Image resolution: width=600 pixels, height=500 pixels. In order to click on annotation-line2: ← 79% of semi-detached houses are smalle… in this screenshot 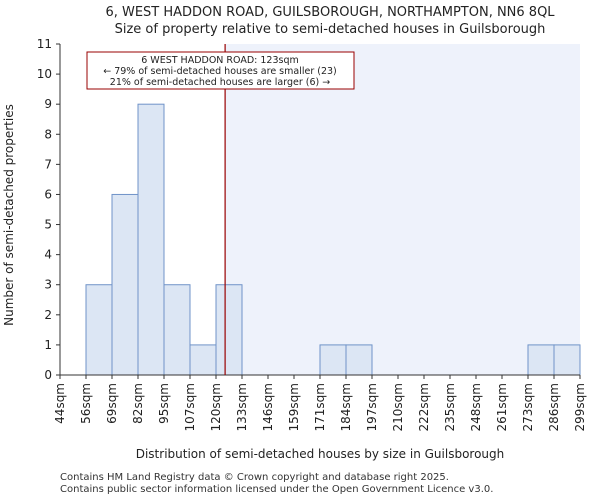, I will do `click(220, 71)`.